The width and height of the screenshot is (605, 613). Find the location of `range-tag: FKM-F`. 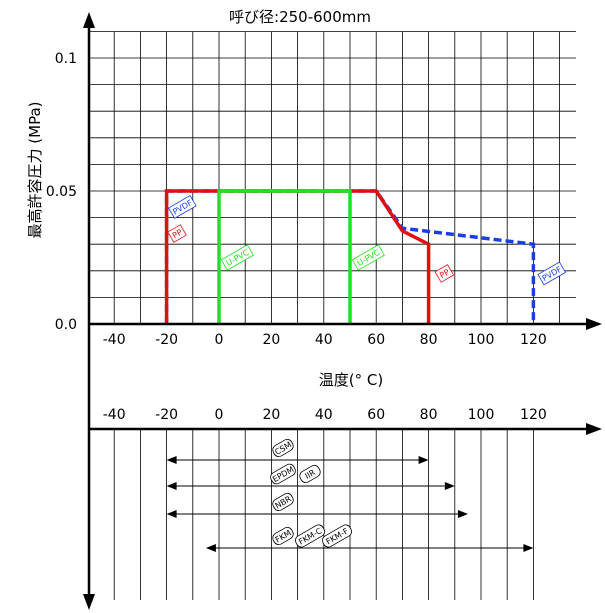

range-tag: FKM-F is located at coordinates (337, 536).